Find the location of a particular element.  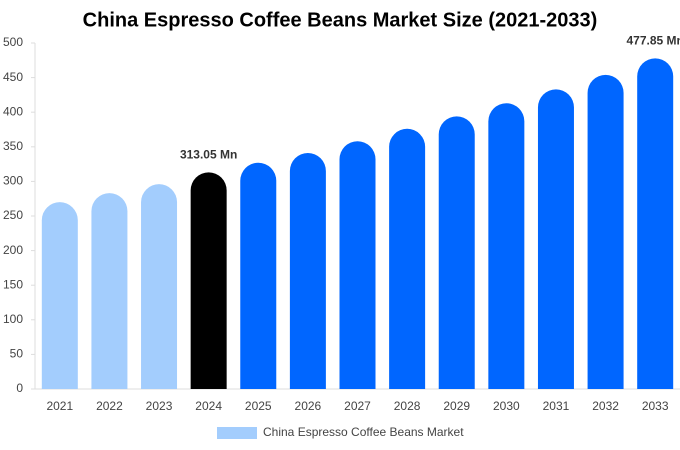

y-tick-label: 400 is located at coordinates (13, 111).